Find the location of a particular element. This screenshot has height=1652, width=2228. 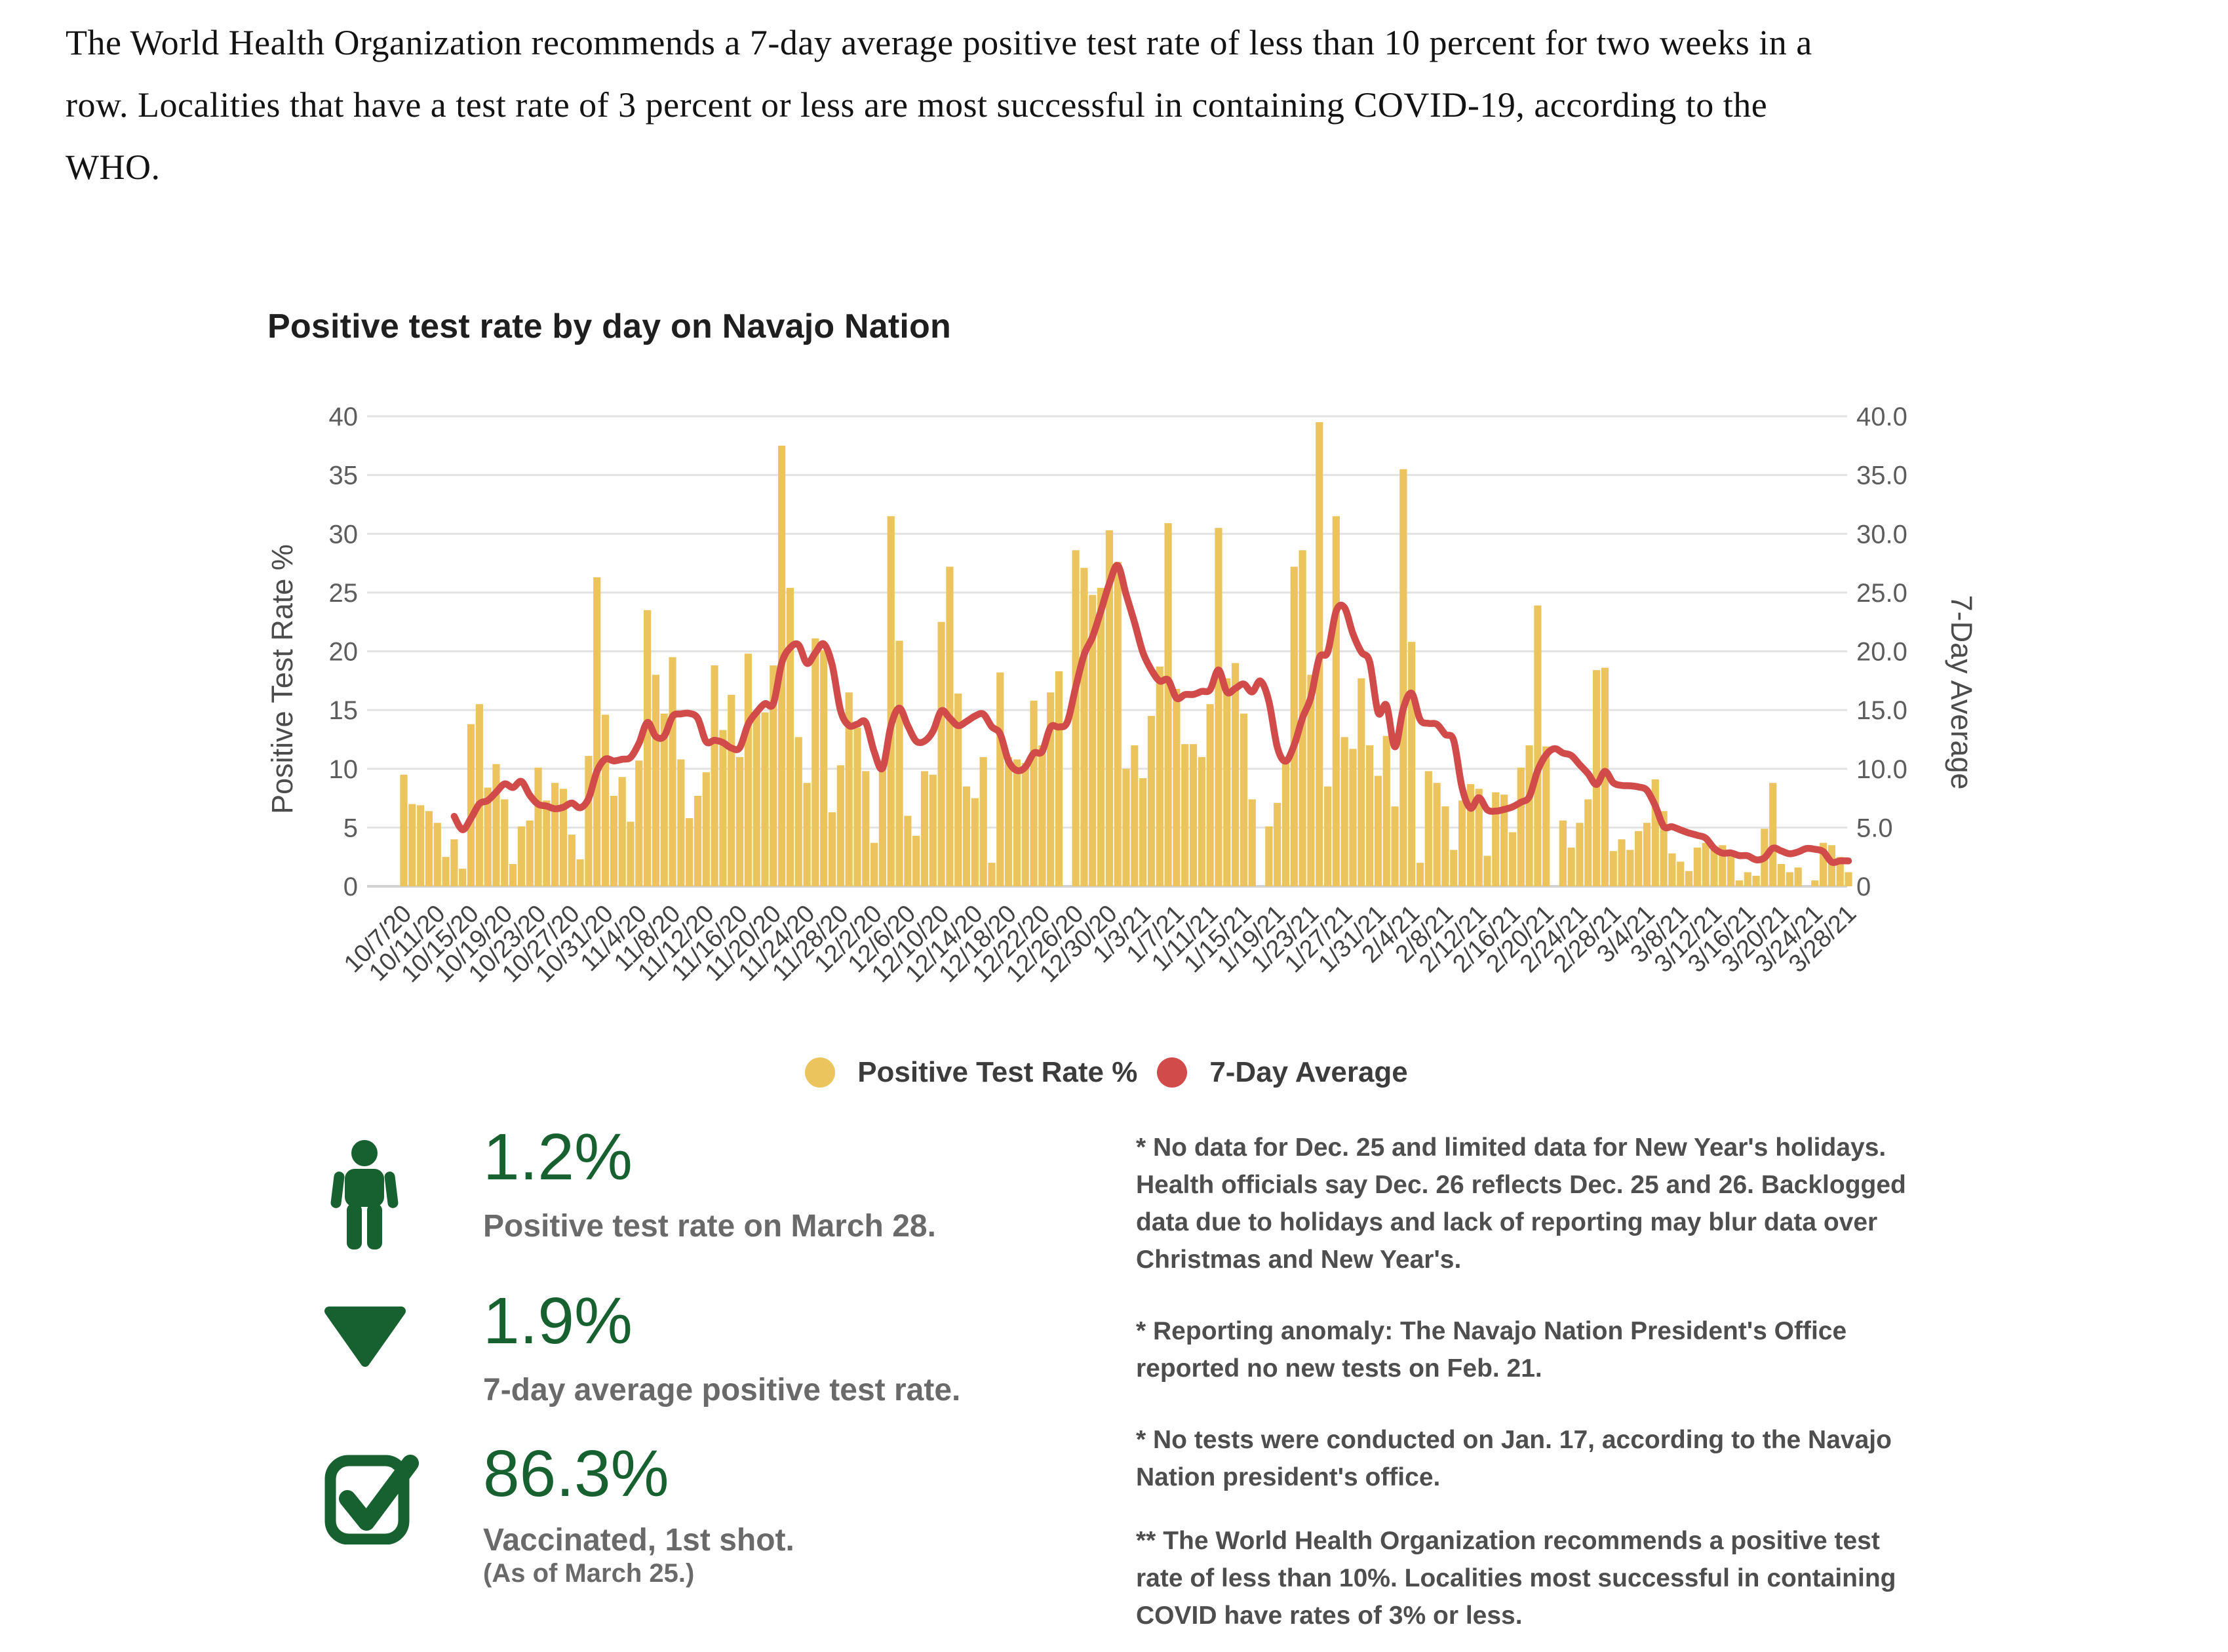

right-axis-tick: 20.0 is located at coordinates (1881, 652).